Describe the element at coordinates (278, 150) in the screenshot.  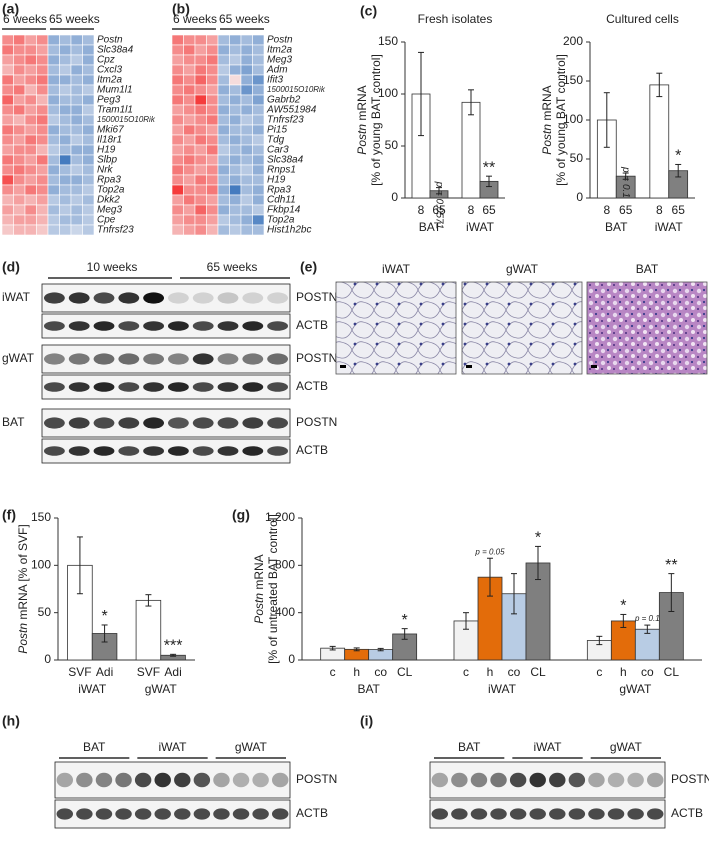
I see `gene-label: Car3` at that location.